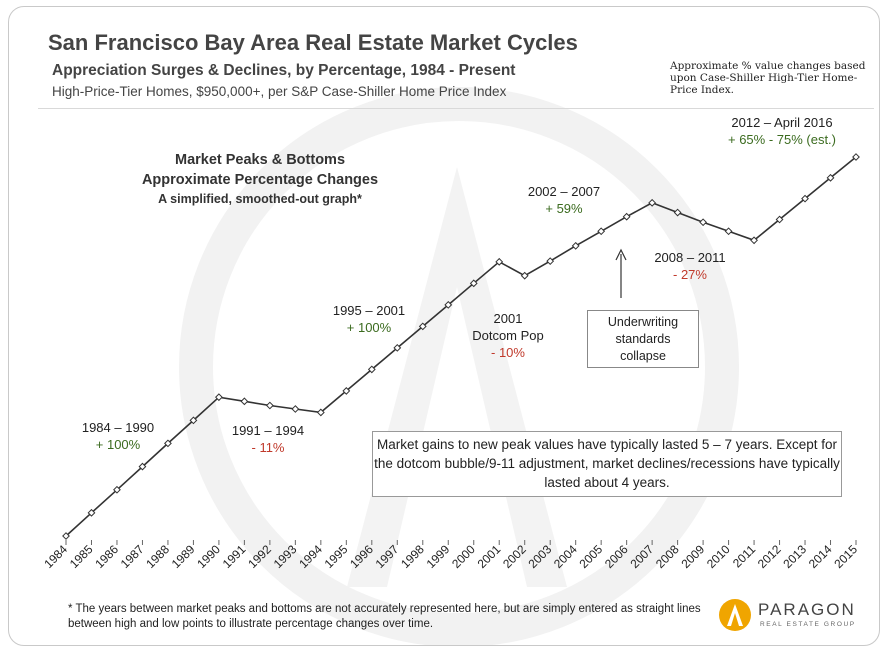 The image size is (892, 656). I want to click on callout-line2: standards, so click(643, 339).